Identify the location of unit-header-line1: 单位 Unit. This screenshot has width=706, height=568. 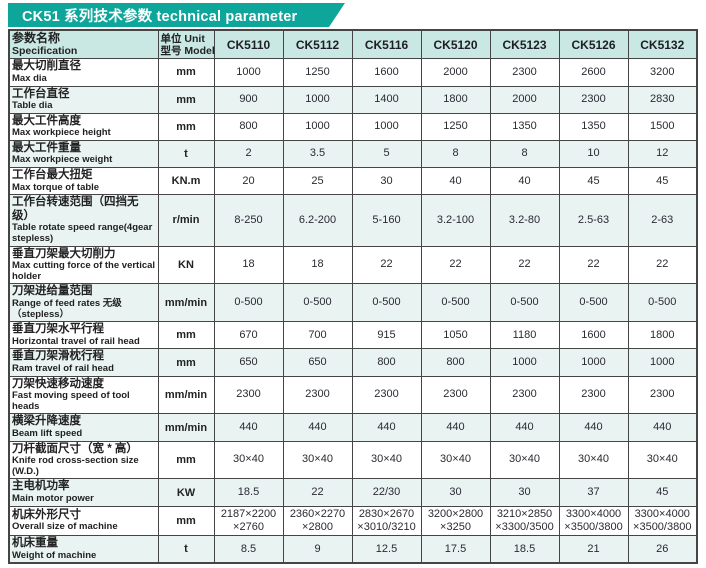
(182, 38).